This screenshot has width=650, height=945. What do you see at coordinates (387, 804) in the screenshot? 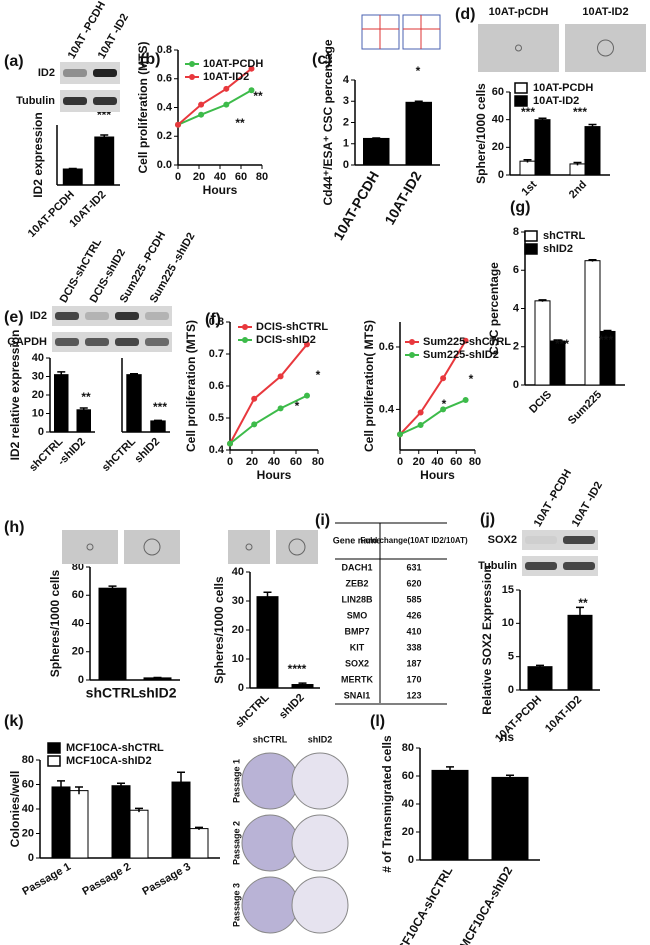
I see `y-axis-label: # of Transmigrated cells` at bounding box center [387, 804].